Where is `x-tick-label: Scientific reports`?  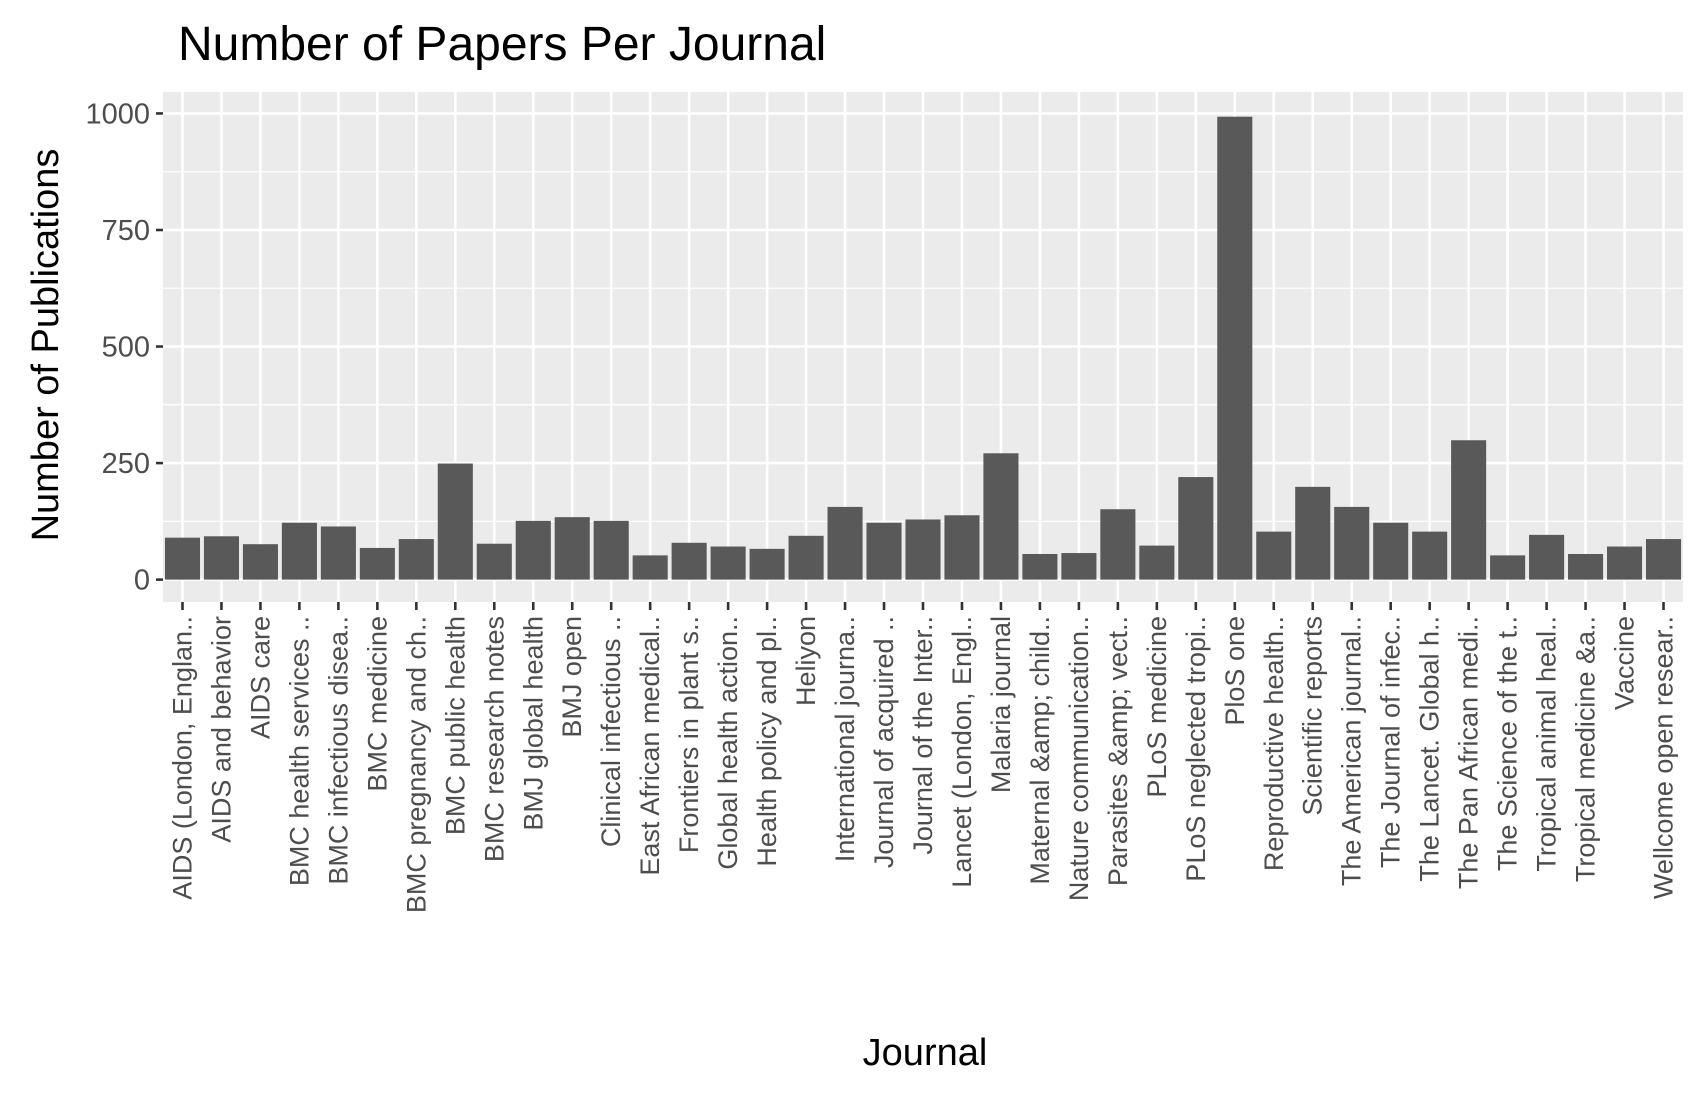 x-tick-label: Scientific reports is located at coordinates (1313, 716).